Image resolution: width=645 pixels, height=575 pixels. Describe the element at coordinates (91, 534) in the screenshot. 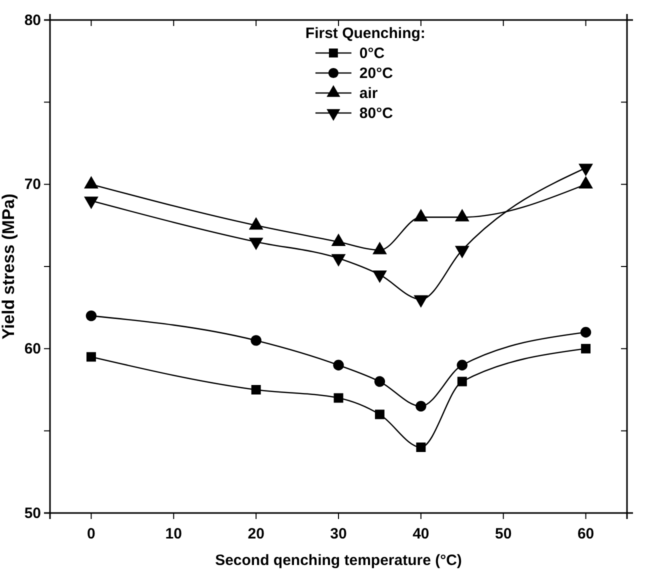

I see `x-tick-label: 0` at that location.